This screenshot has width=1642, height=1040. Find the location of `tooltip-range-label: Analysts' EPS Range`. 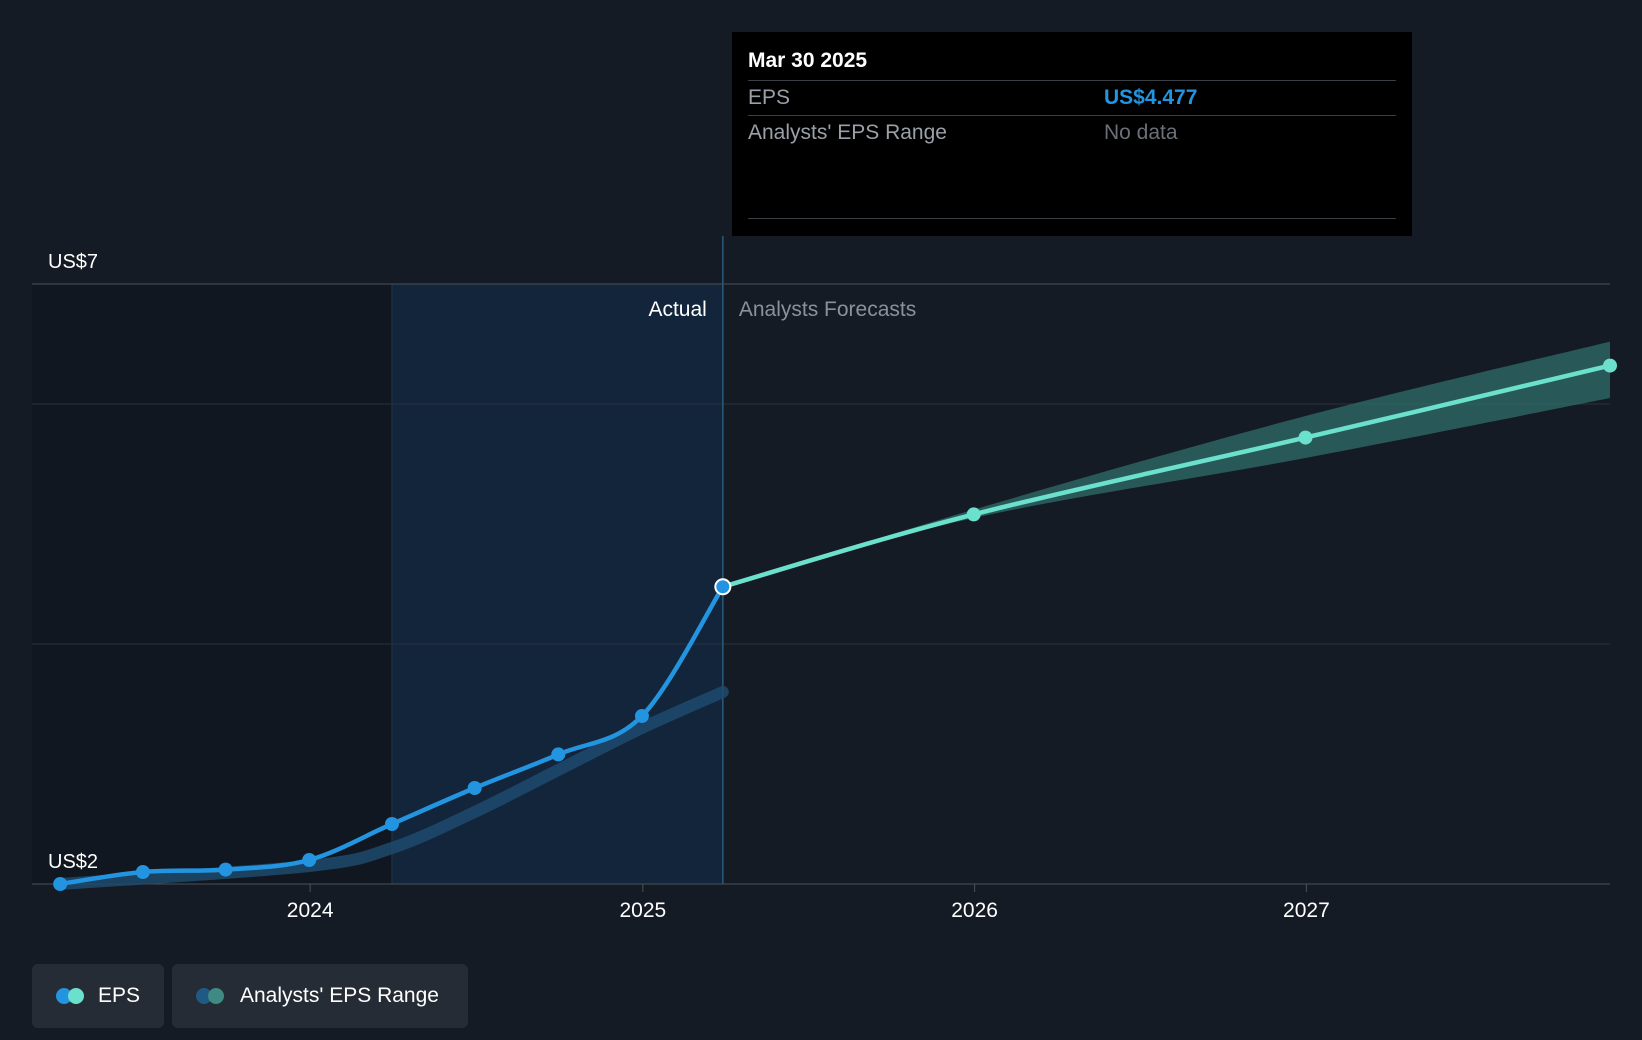

tooltip-range-label: Analysts' EPS Range is located at coordinates (847, 132).